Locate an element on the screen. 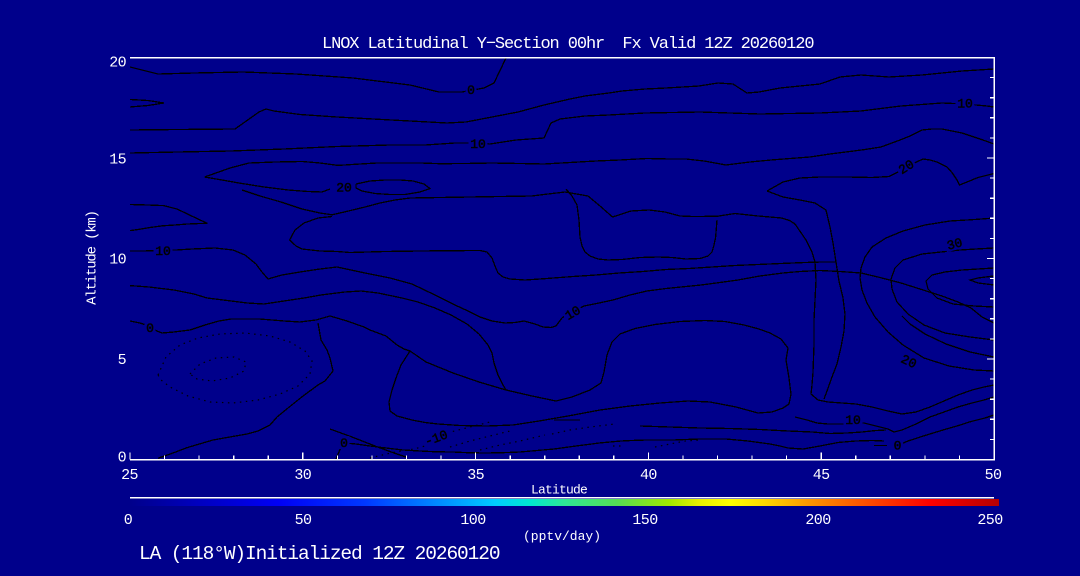  svg-text: 150 is located at coordinates (645, 520).